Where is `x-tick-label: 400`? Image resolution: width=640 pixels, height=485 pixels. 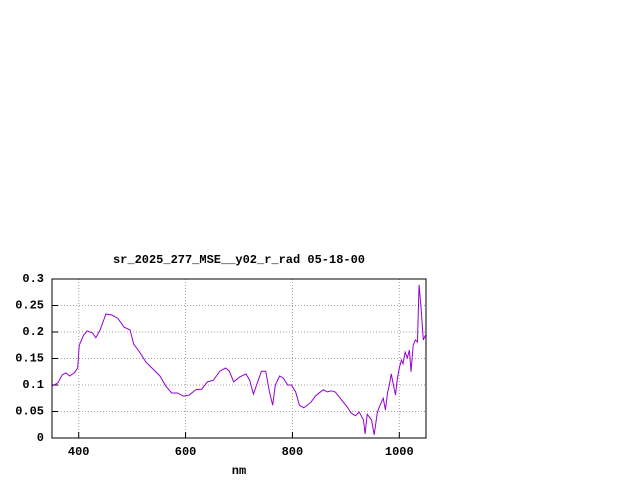
x-tick-label: 400 is located at coordinates (79, 452).